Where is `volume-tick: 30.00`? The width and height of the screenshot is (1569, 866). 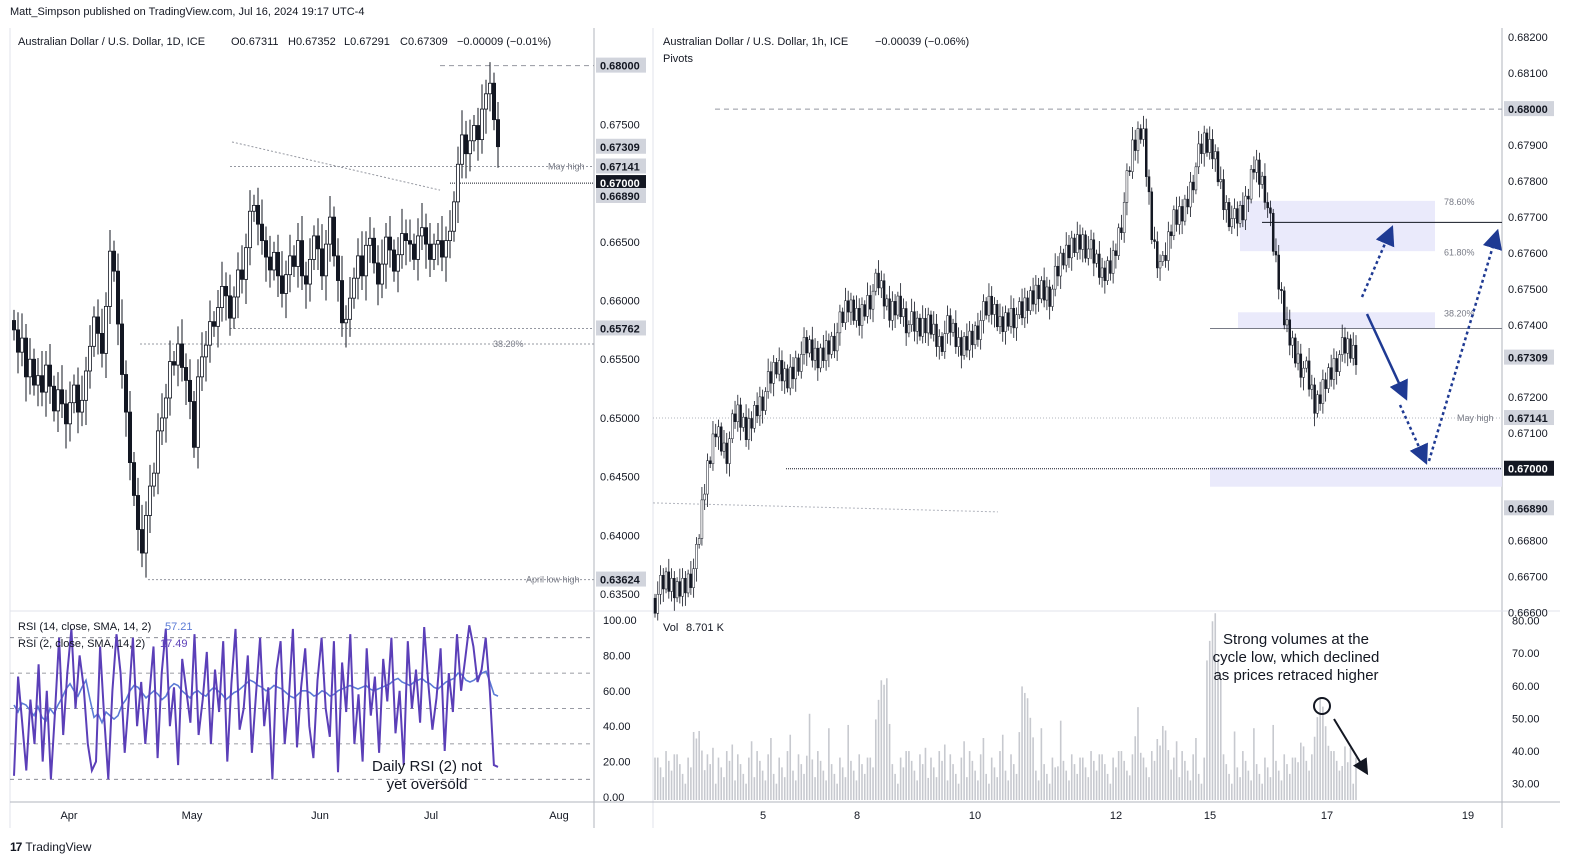
volume-tick: 30.00 is located at coordinates (1526, 785).